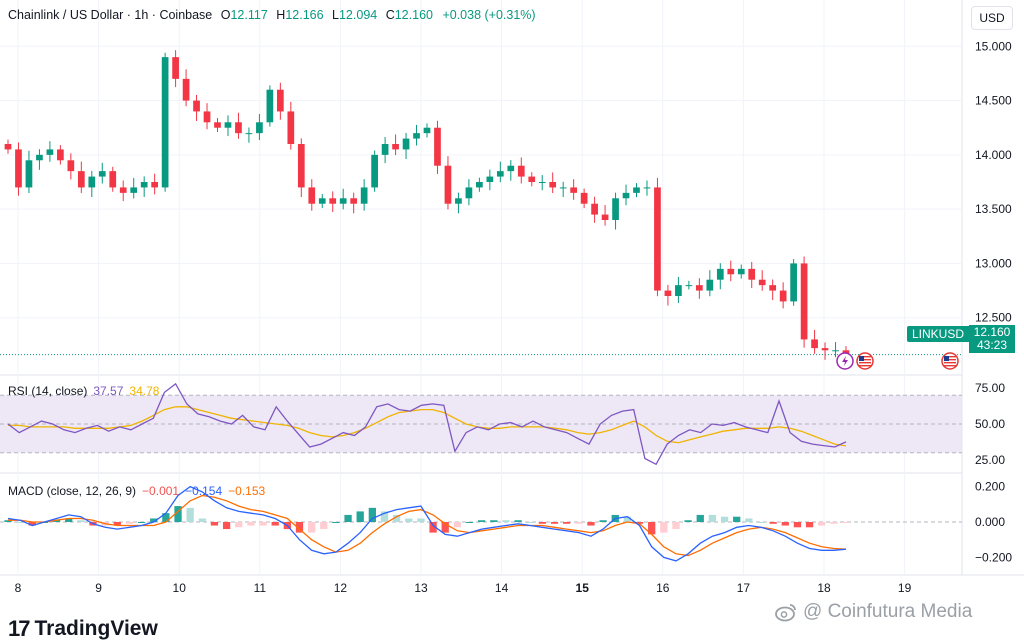 The width and height of the screenshot is (1024, 642). I want to click on flag-canton, so click(946, 358).